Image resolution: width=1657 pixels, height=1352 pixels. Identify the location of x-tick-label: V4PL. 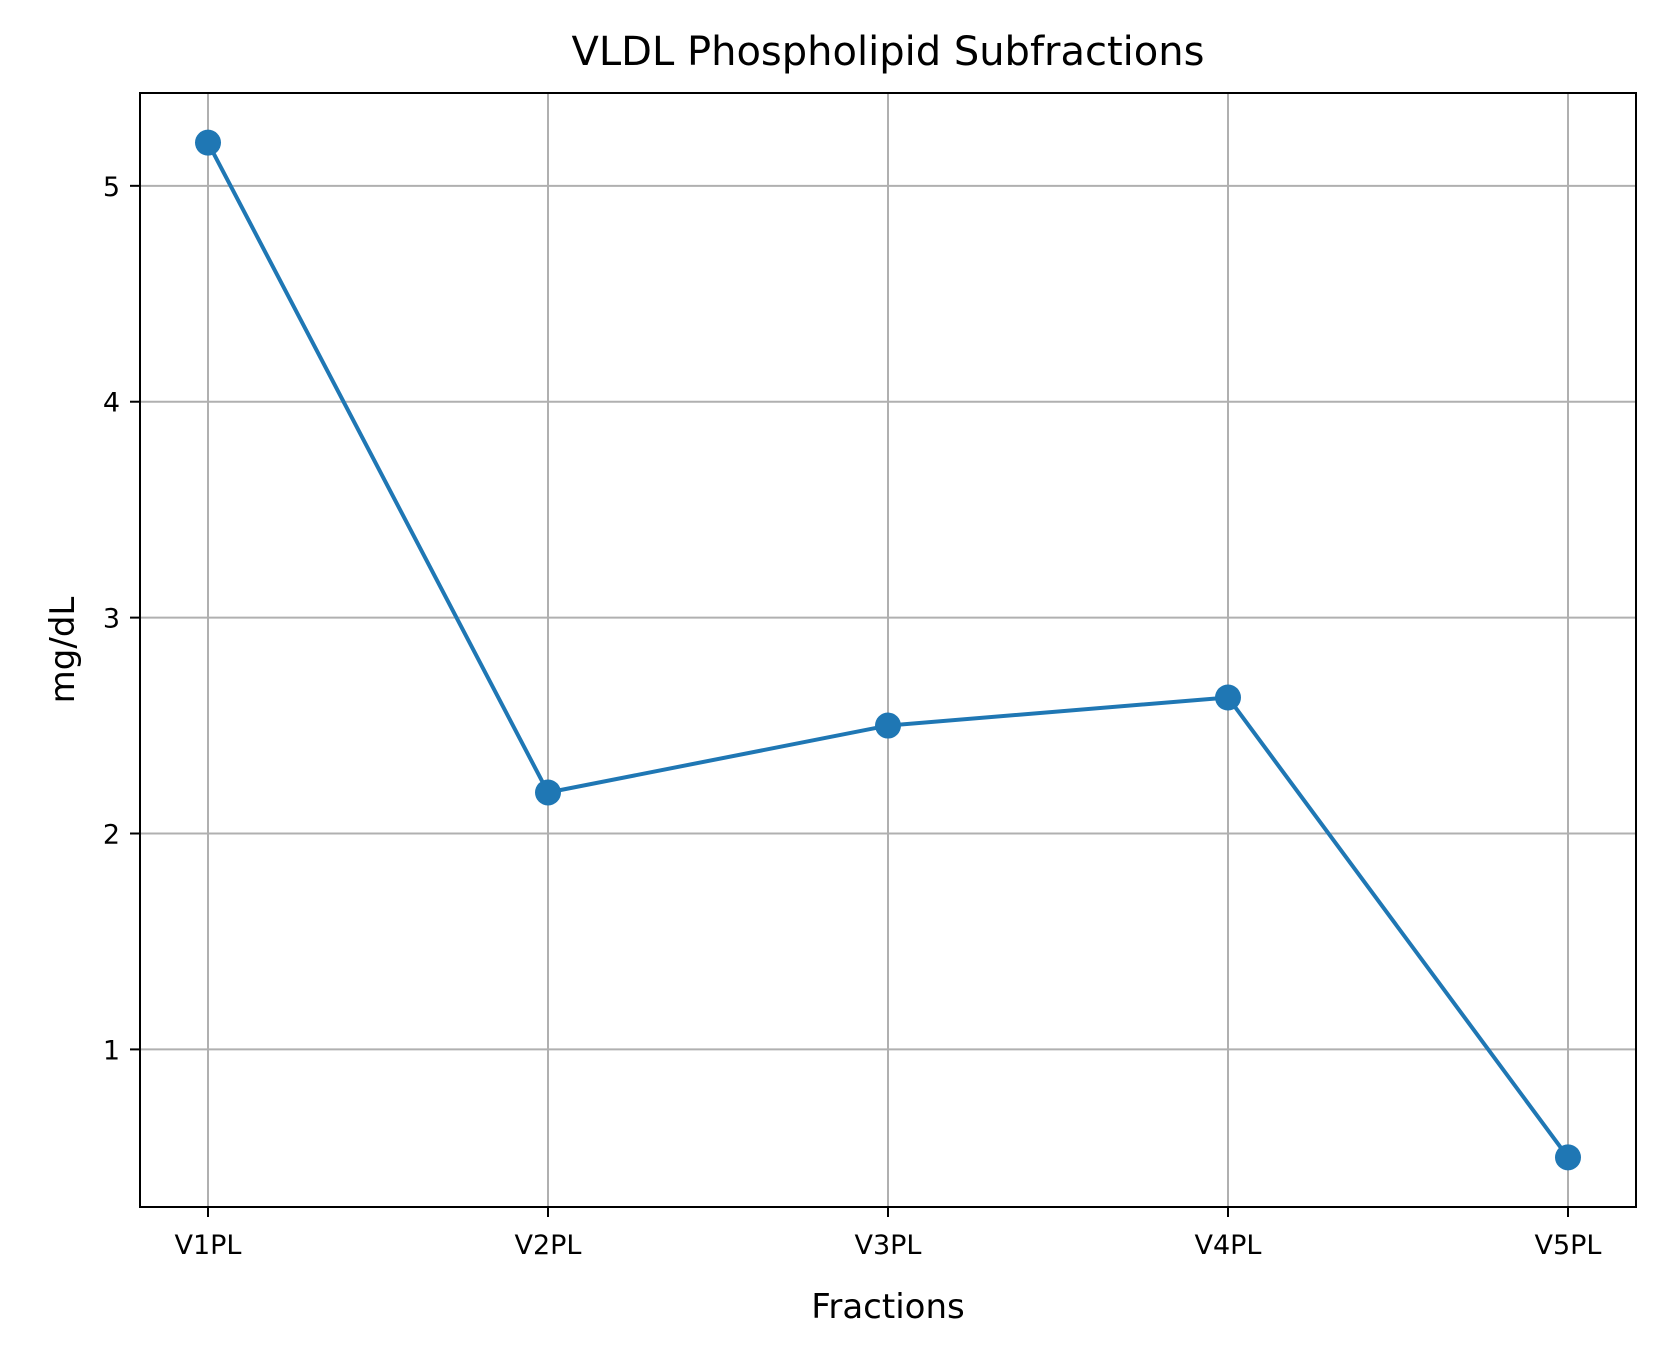
(1228, 1245).